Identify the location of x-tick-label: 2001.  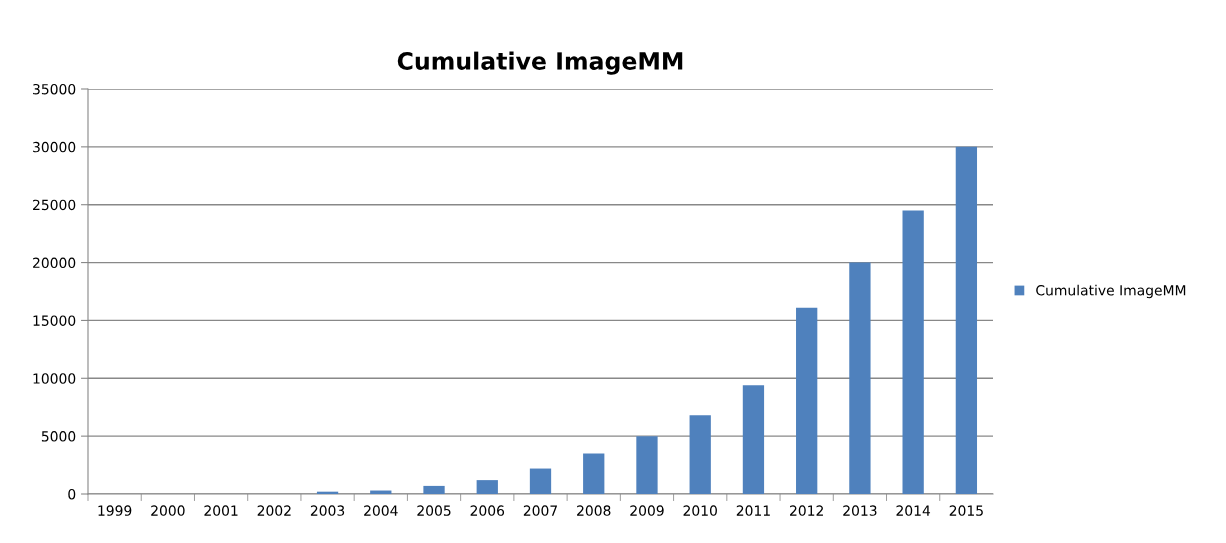
(221, 510).